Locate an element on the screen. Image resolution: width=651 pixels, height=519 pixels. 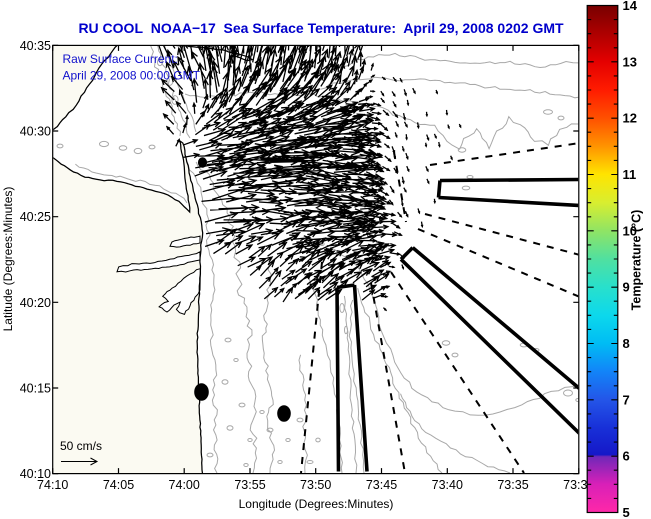
svg-text: 40:15 is located at coordinates (35, 389).